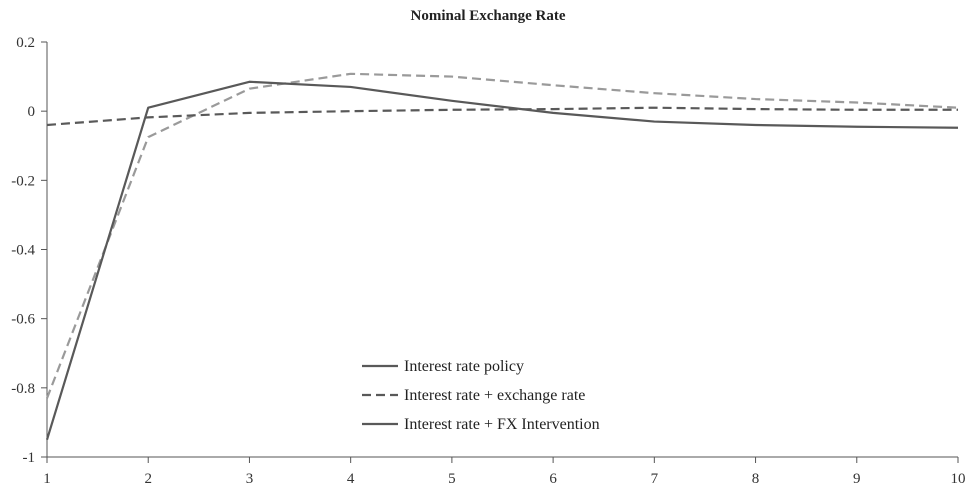  I want to click on x-tick-label: 2, so click(148, 479).